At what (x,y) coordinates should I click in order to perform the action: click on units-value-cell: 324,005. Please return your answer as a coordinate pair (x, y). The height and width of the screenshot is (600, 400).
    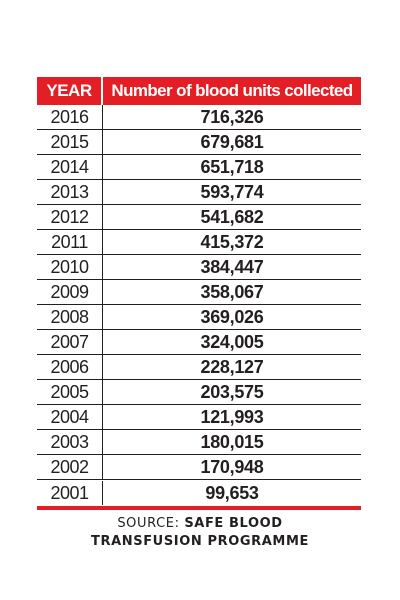
    Looking at the image, I should click on (232, 342).